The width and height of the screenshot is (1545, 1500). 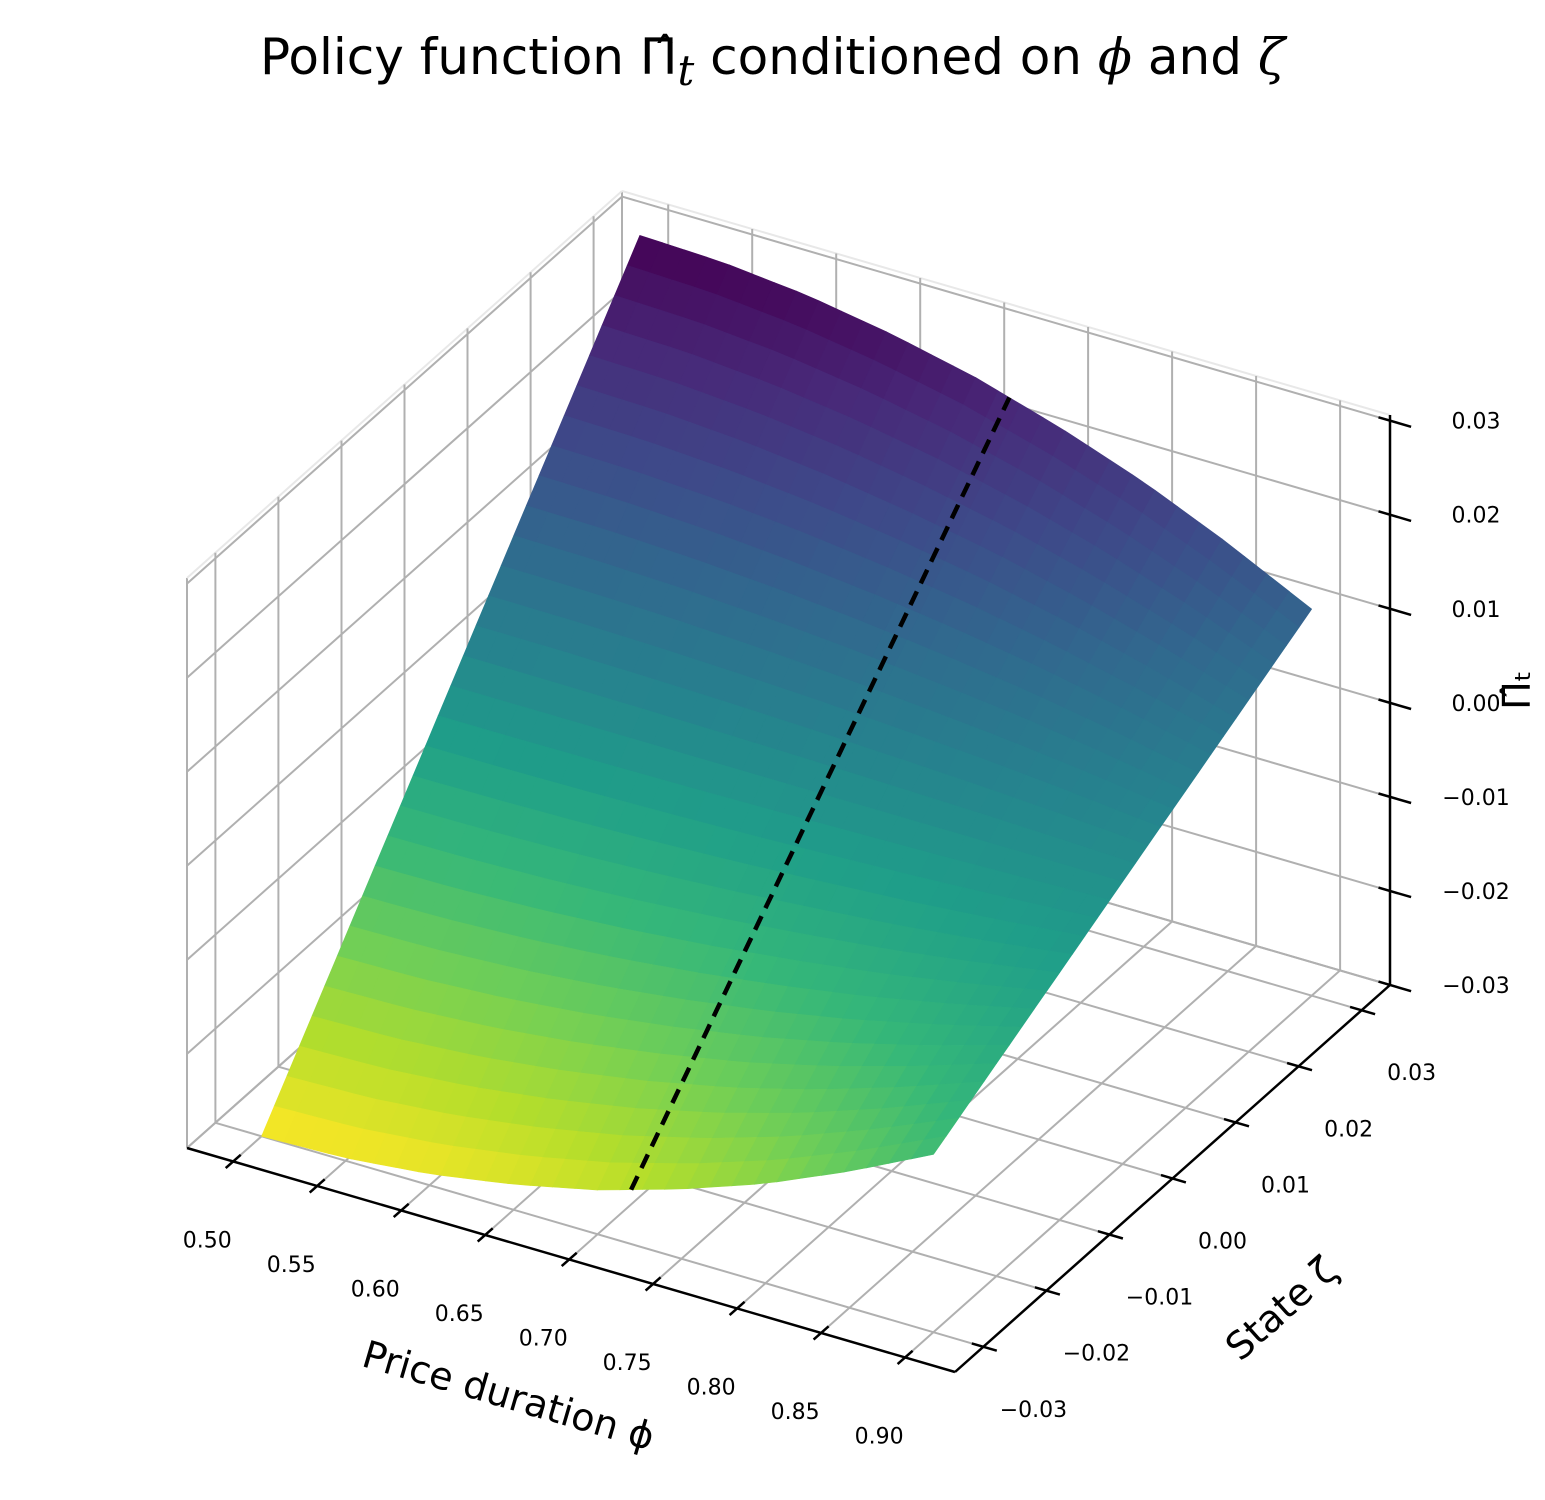 I want to click on dashed-line, so click(x=820, y=793).